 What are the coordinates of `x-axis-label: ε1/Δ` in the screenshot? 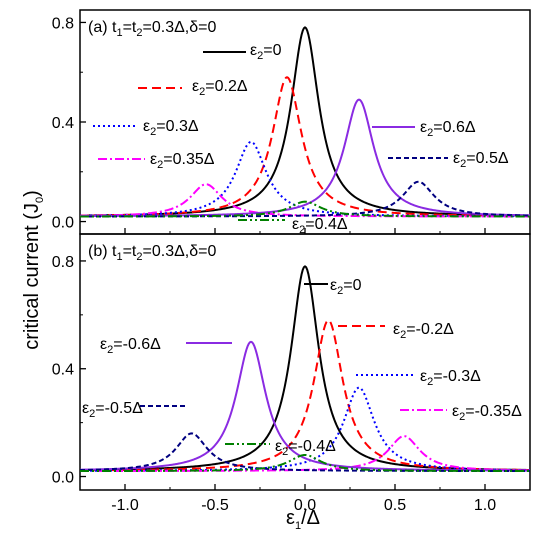 It's located at (303, 519).